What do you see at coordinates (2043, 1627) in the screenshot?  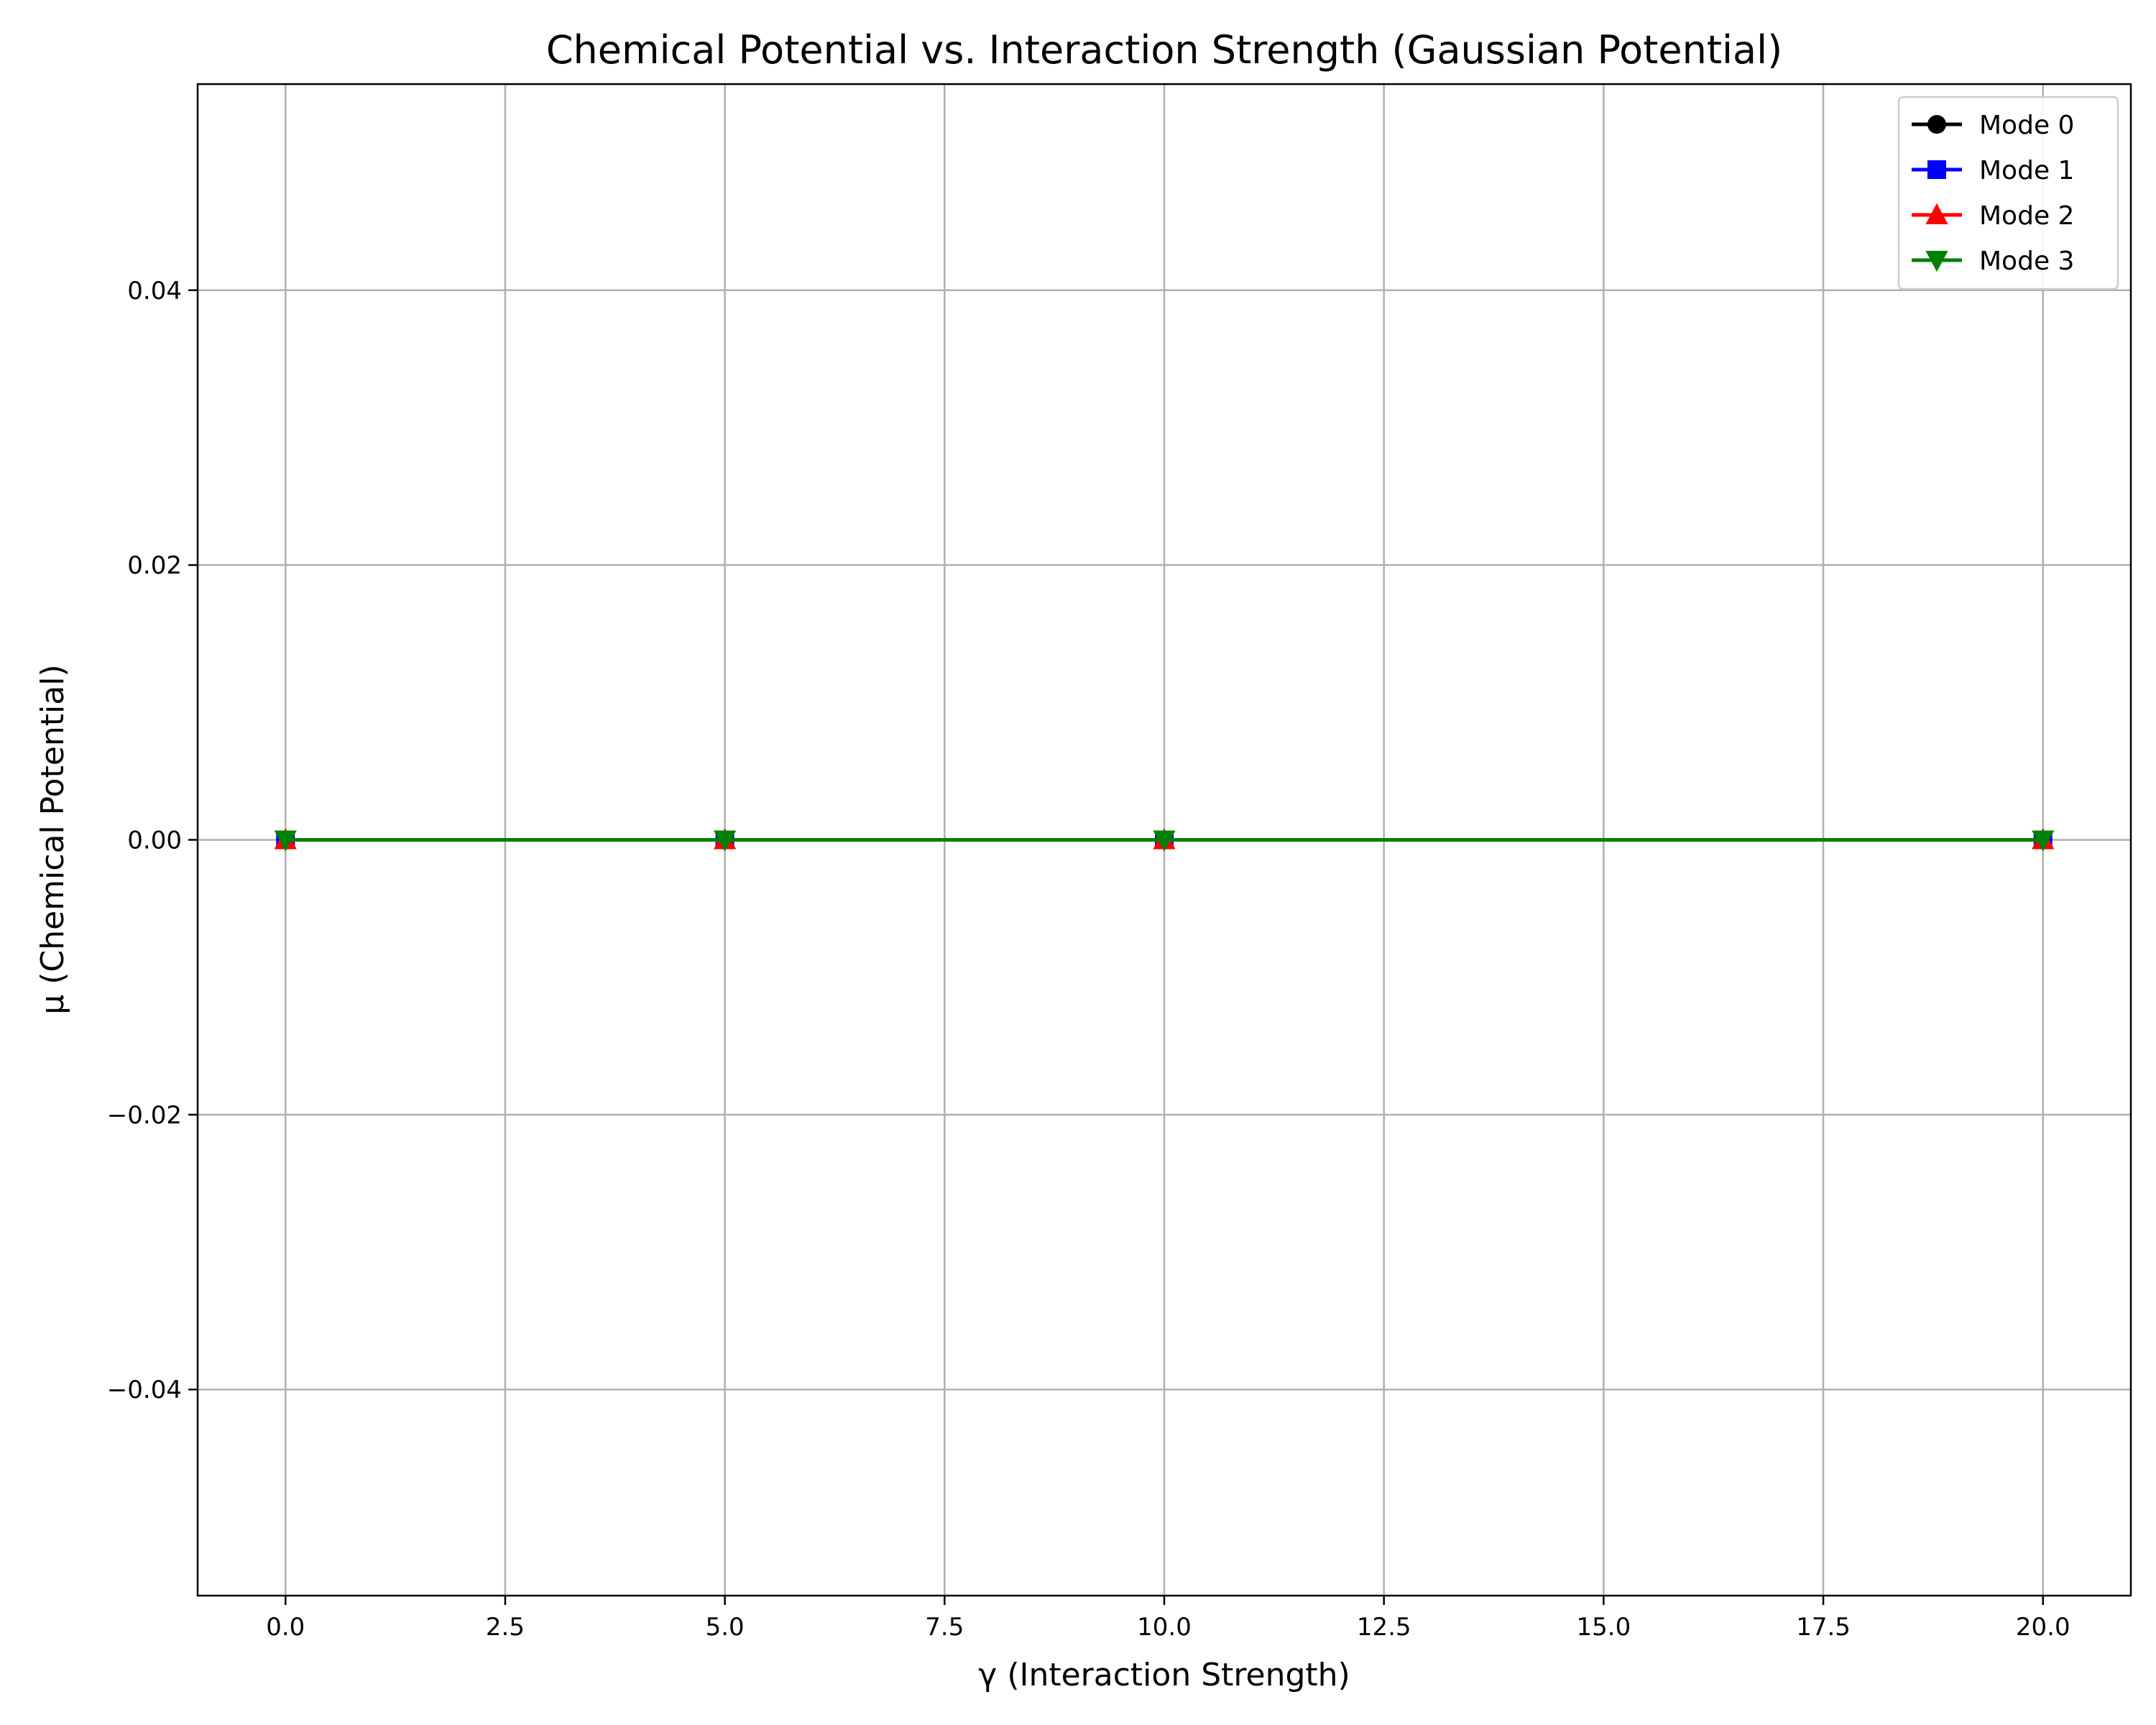 I see `x-tick-label: 20.0` at bounding box center [2043, 1627].